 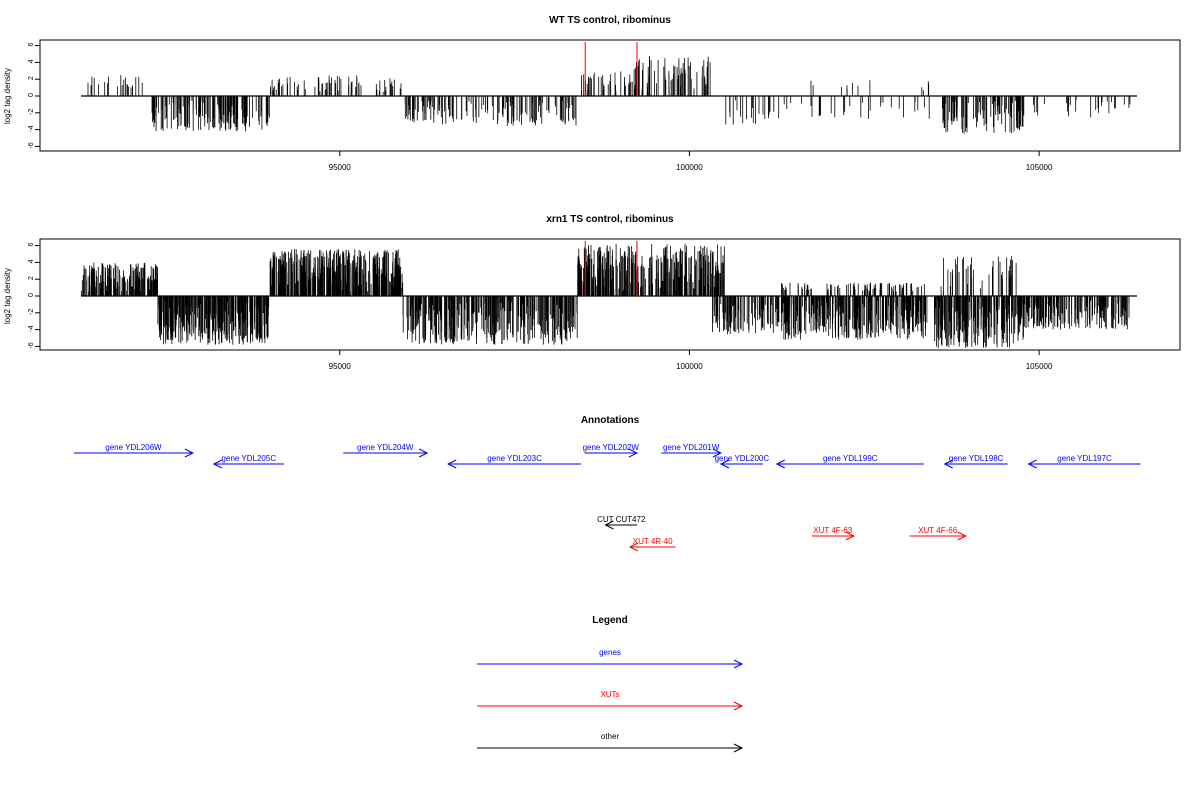 I want to click on feature-label: gene YDL200C, so click(x=742, y=458).